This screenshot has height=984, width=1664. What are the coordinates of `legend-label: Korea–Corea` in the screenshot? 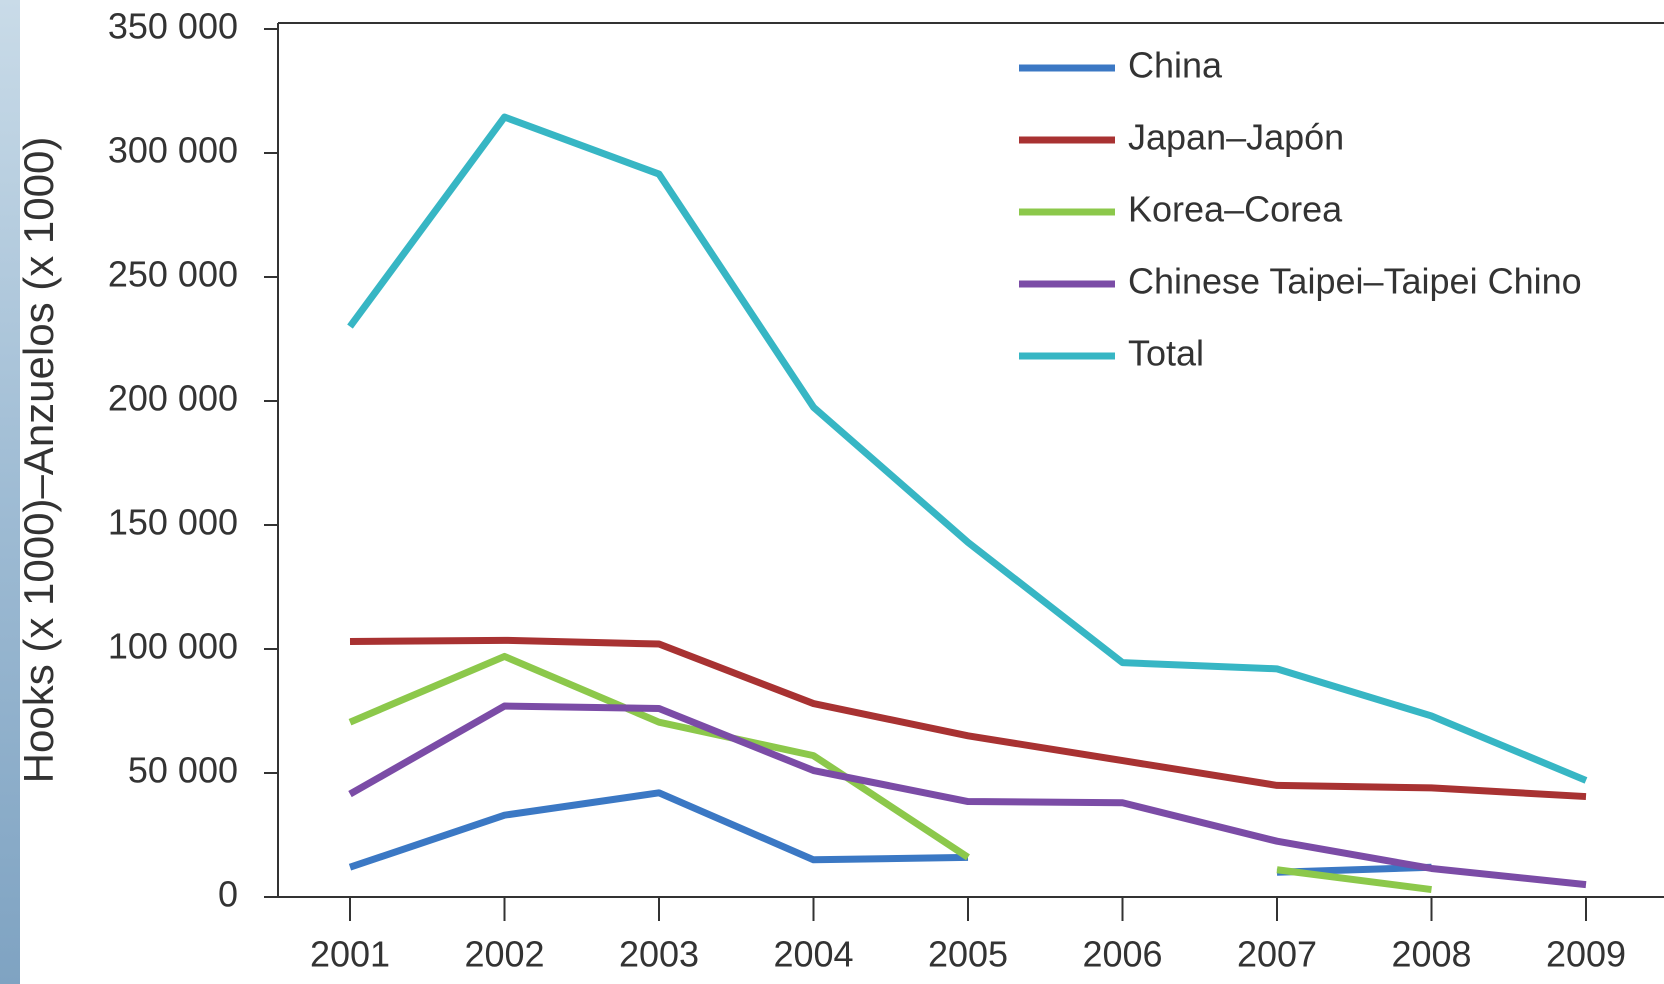 It's located at (1235, 209).